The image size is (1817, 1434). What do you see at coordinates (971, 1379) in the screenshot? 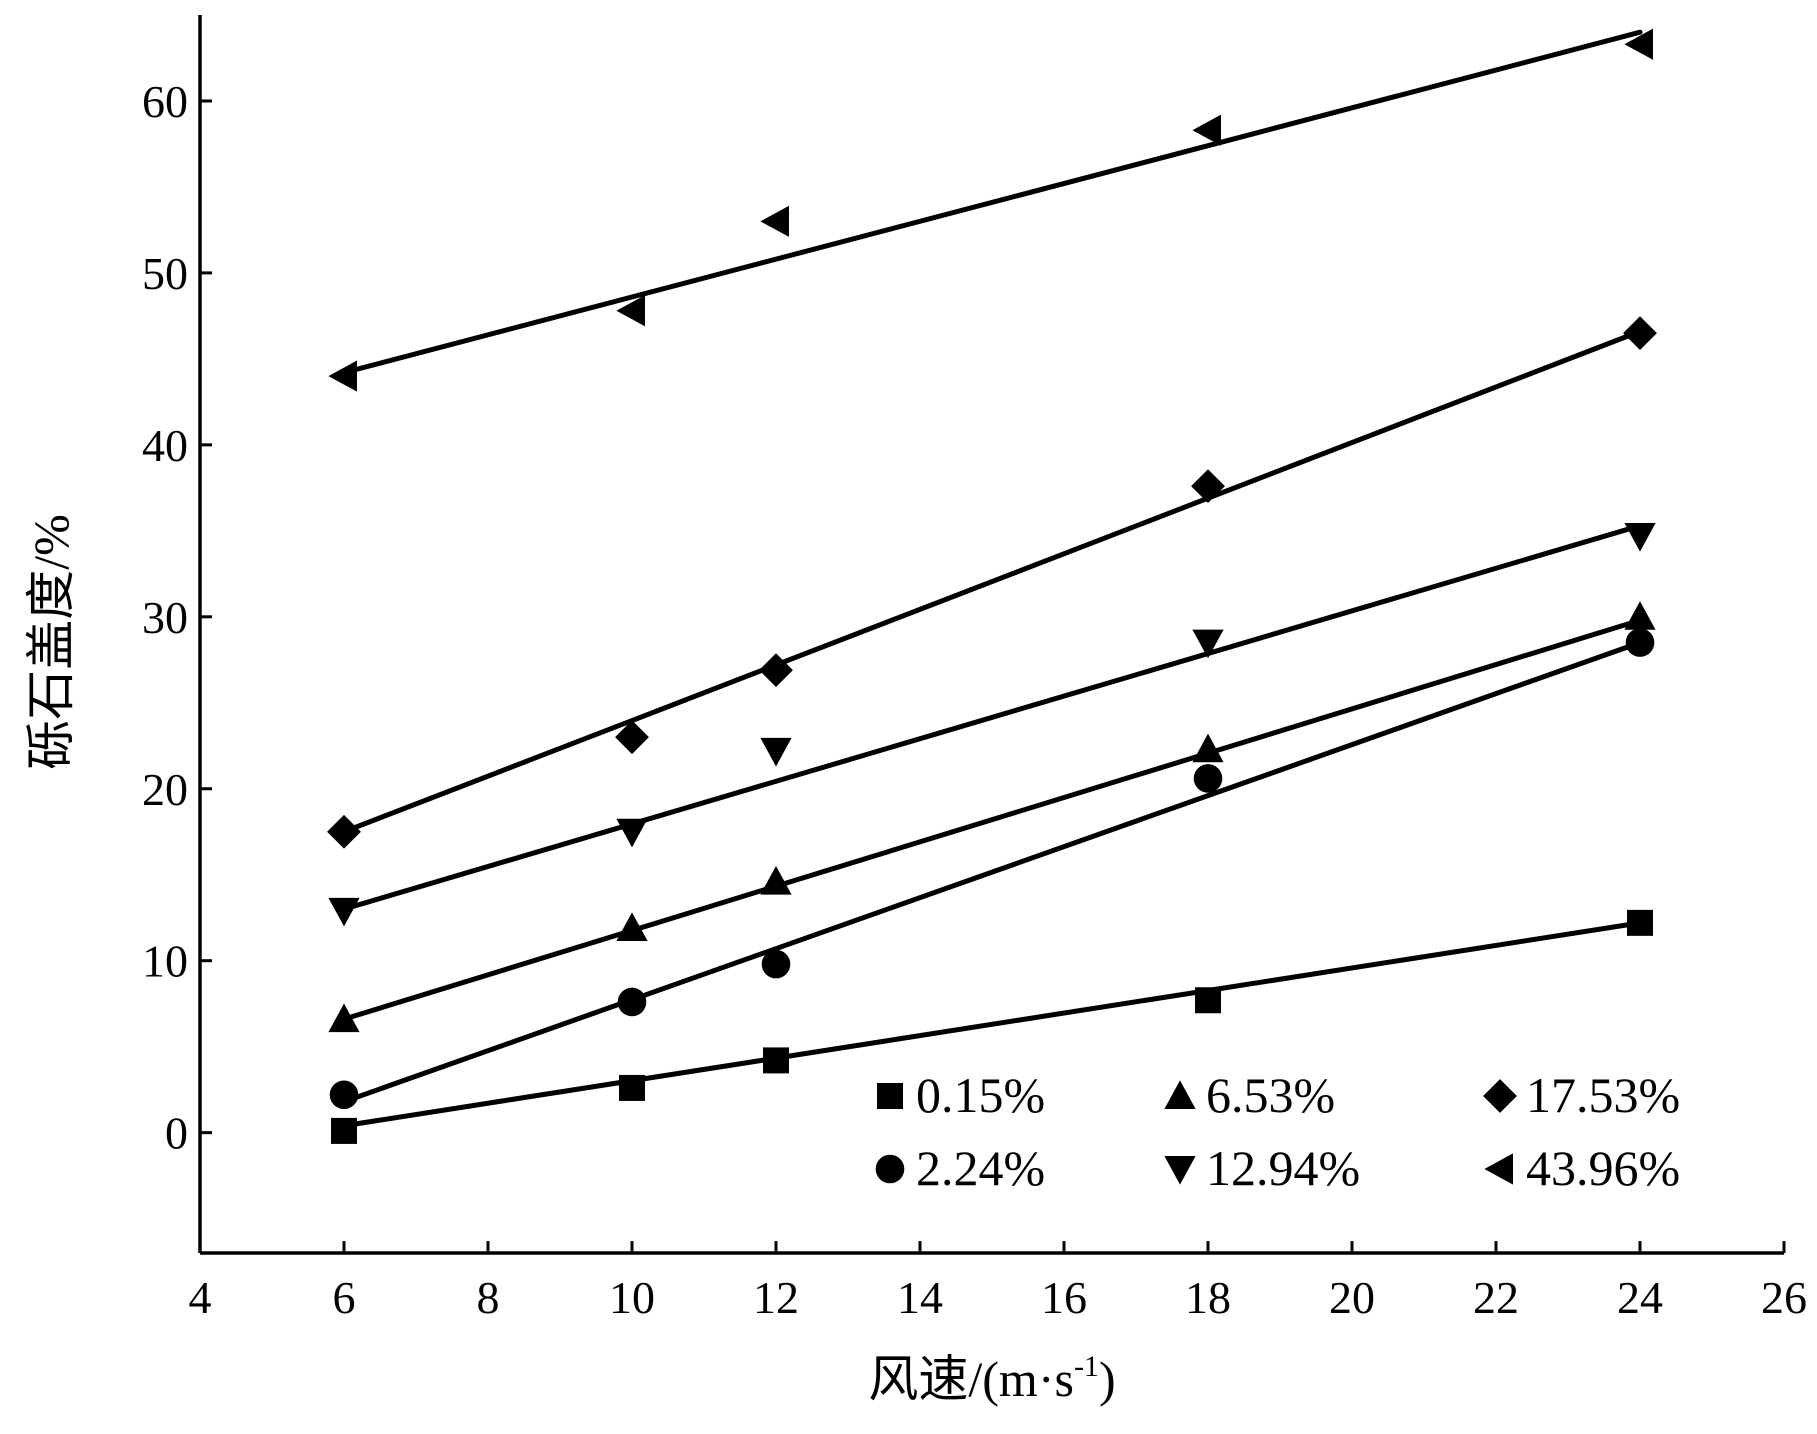
I see `x-axis-title-main: 风速/(m·s` at bounding box center [971, 1379].